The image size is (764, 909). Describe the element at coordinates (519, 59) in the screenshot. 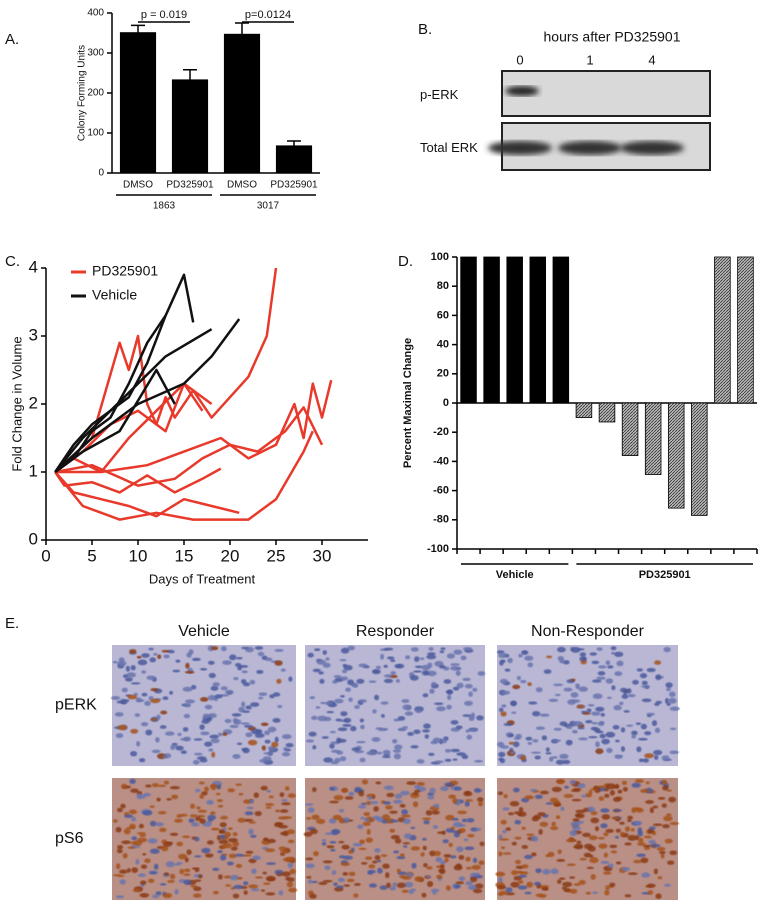

I see `lane-label: 0` at that location.